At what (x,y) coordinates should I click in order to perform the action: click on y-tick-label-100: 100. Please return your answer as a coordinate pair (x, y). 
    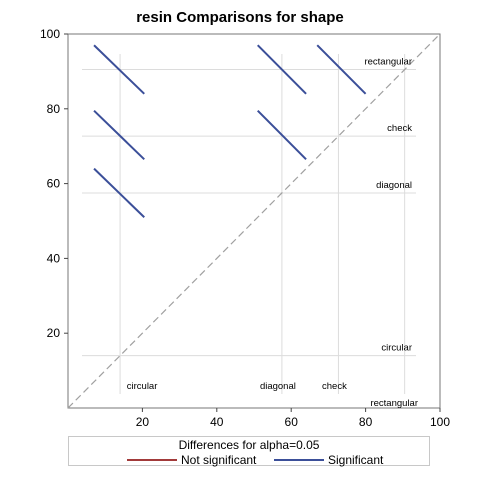
    Looking at the image, I should click on (50, 34).